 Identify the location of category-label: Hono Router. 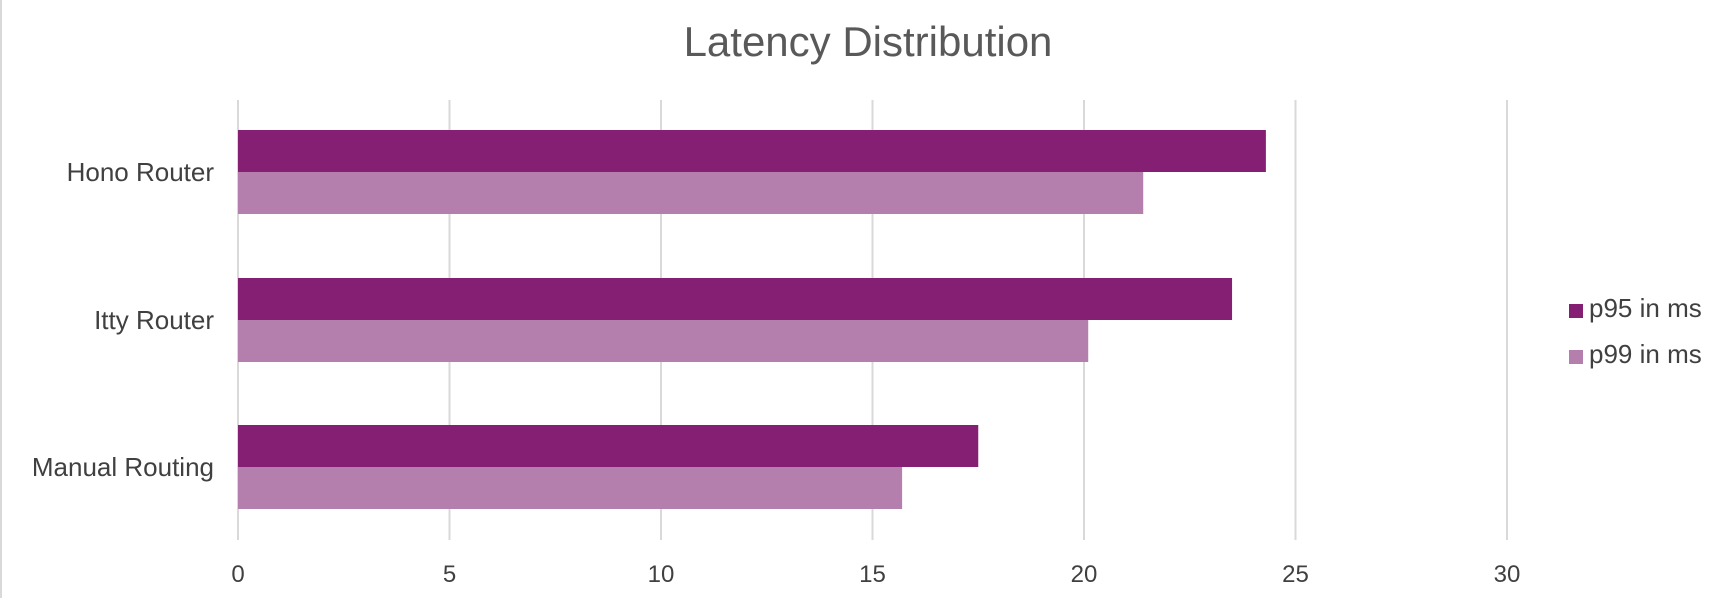
(141, 172).